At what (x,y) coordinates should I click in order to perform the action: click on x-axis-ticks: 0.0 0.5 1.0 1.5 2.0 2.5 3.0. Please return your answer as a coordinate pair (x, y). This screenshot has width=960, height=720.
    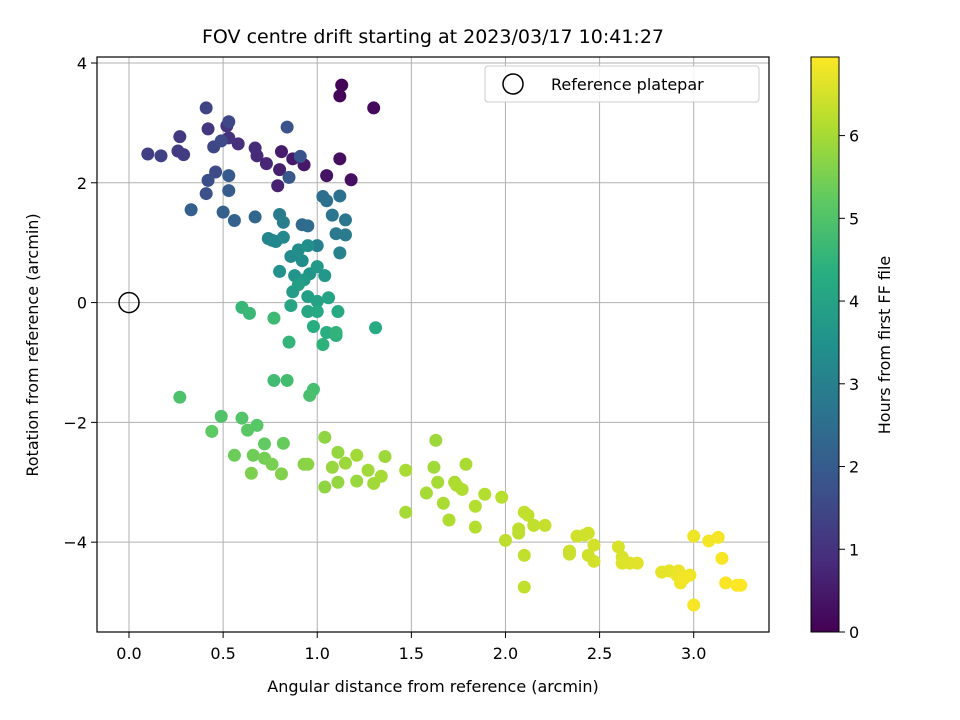
    Looking at the image, I should click on (411, 647).